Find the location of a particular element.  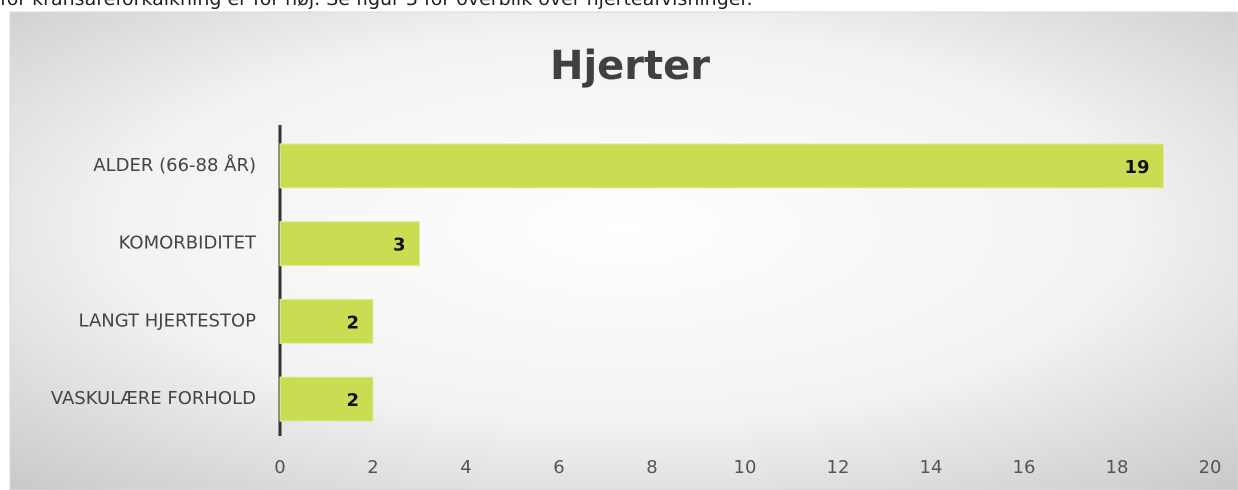

x-tick-label: 10 is located at coordinates (745, 467).